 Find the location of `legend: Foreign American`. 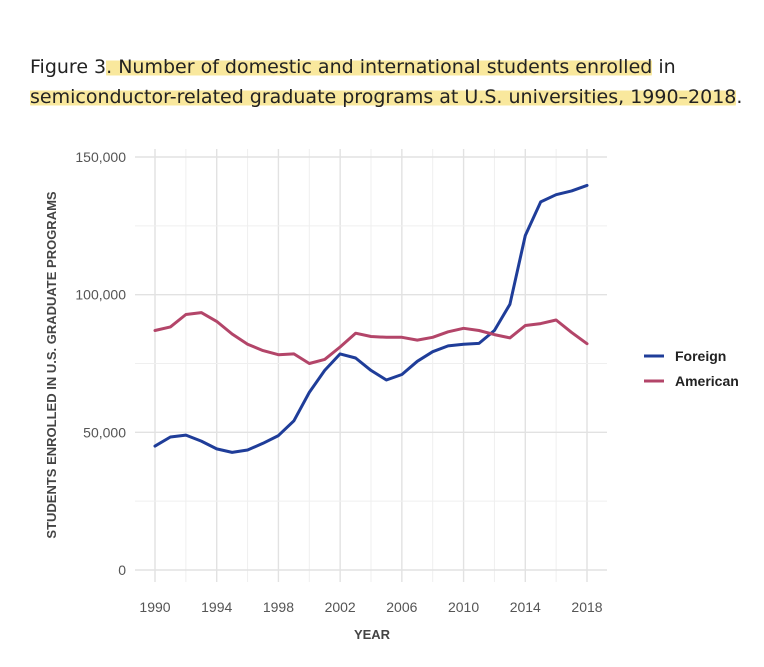

legend: Foreign American is located at coordinates (691, 368).